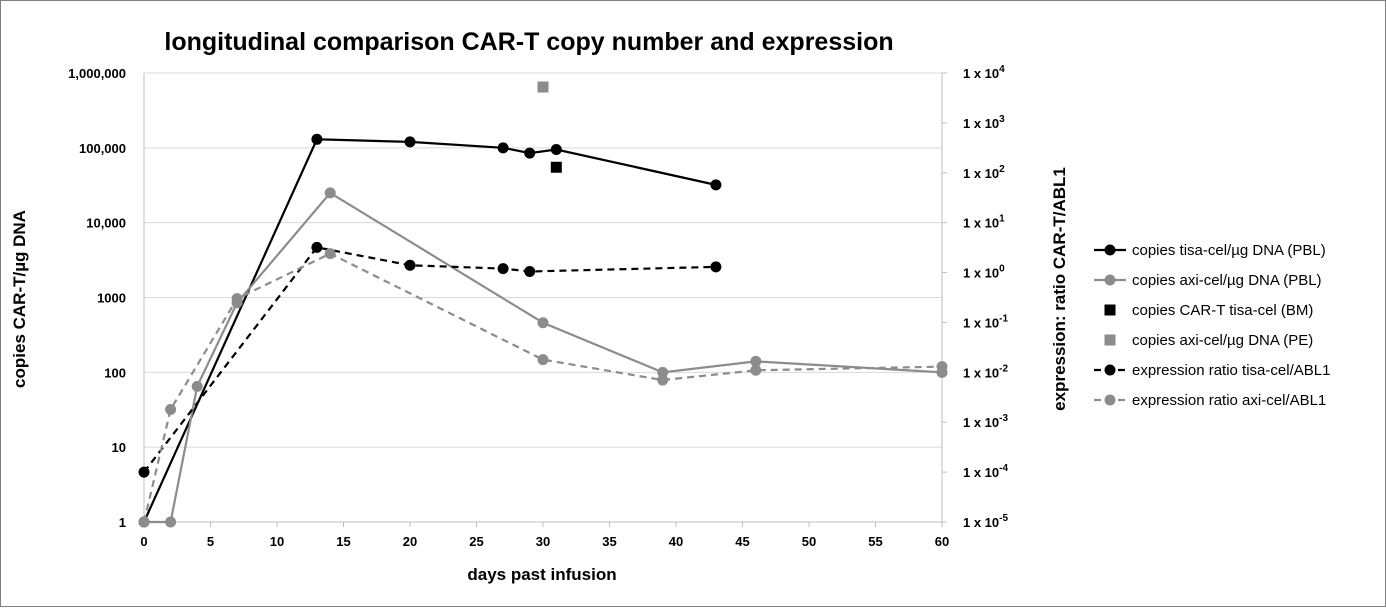 The width and height of the screenshot is (1386, 608). I want to click on legend-label: copies CAR-T tisa-cel (BM), so click(1222, 310).